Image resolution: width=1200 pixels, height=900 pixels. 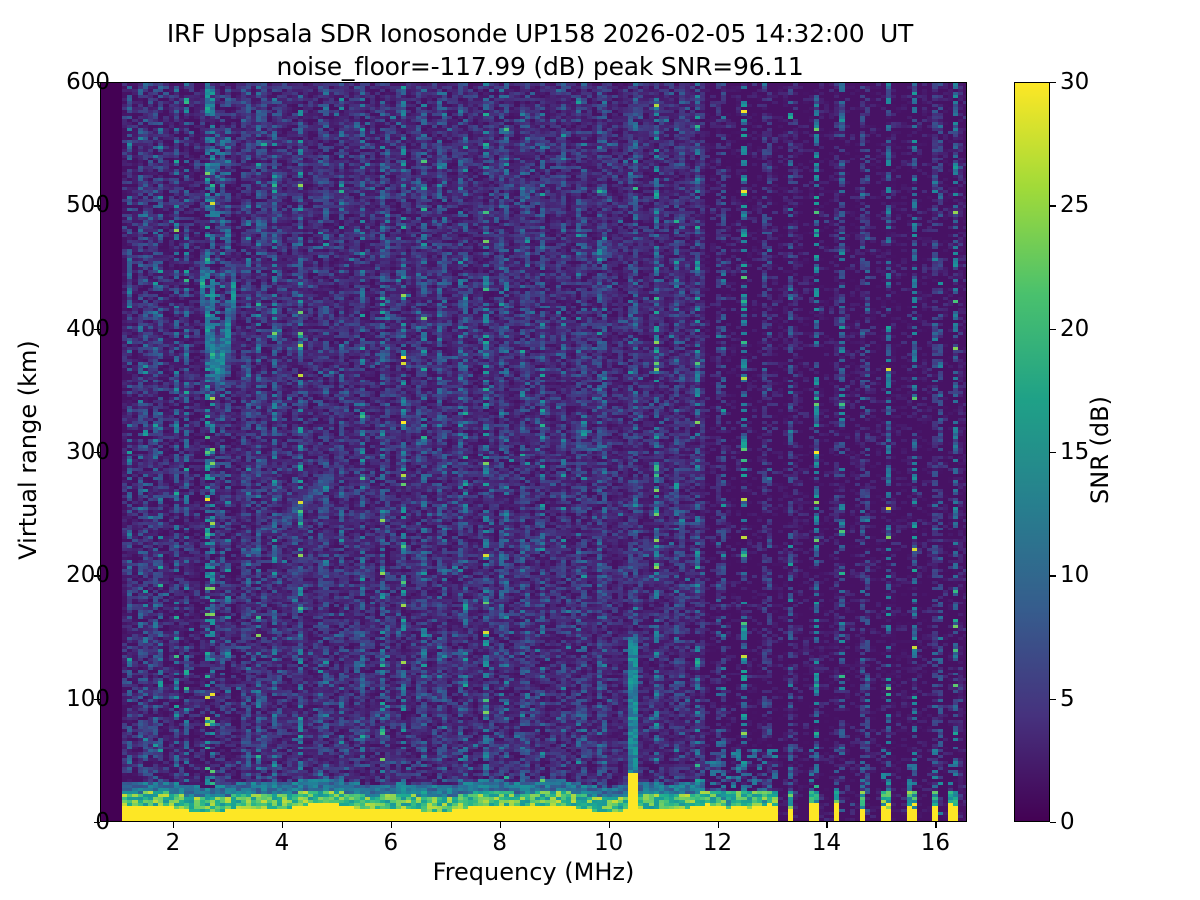 I want to click on x-tick-label-4: 4, so click(x=282, y=843).